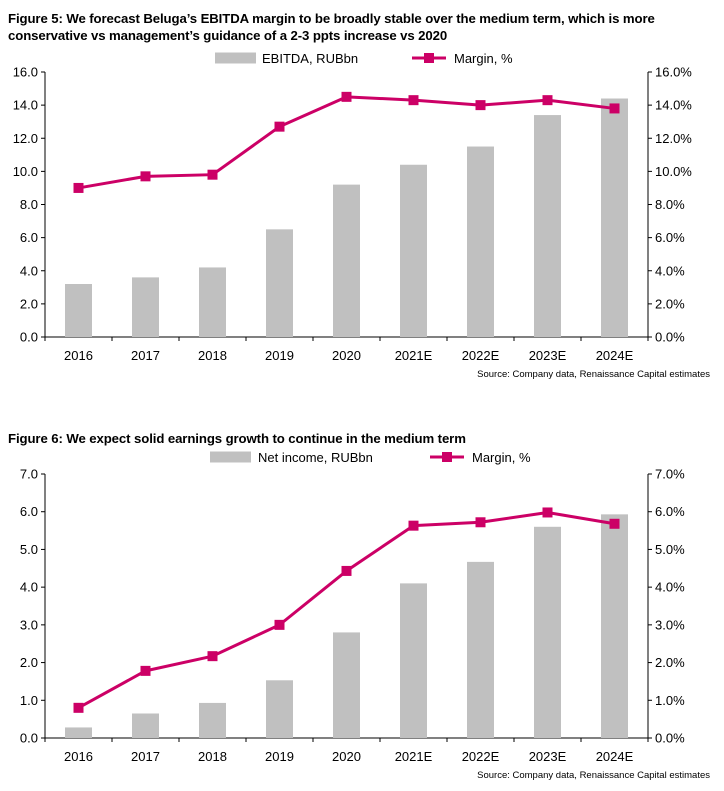  What do you see at coordinates (29, 549) in the screenshot?
I see `y-tick-label-left: 5.0` at bounding box center [29, 549].